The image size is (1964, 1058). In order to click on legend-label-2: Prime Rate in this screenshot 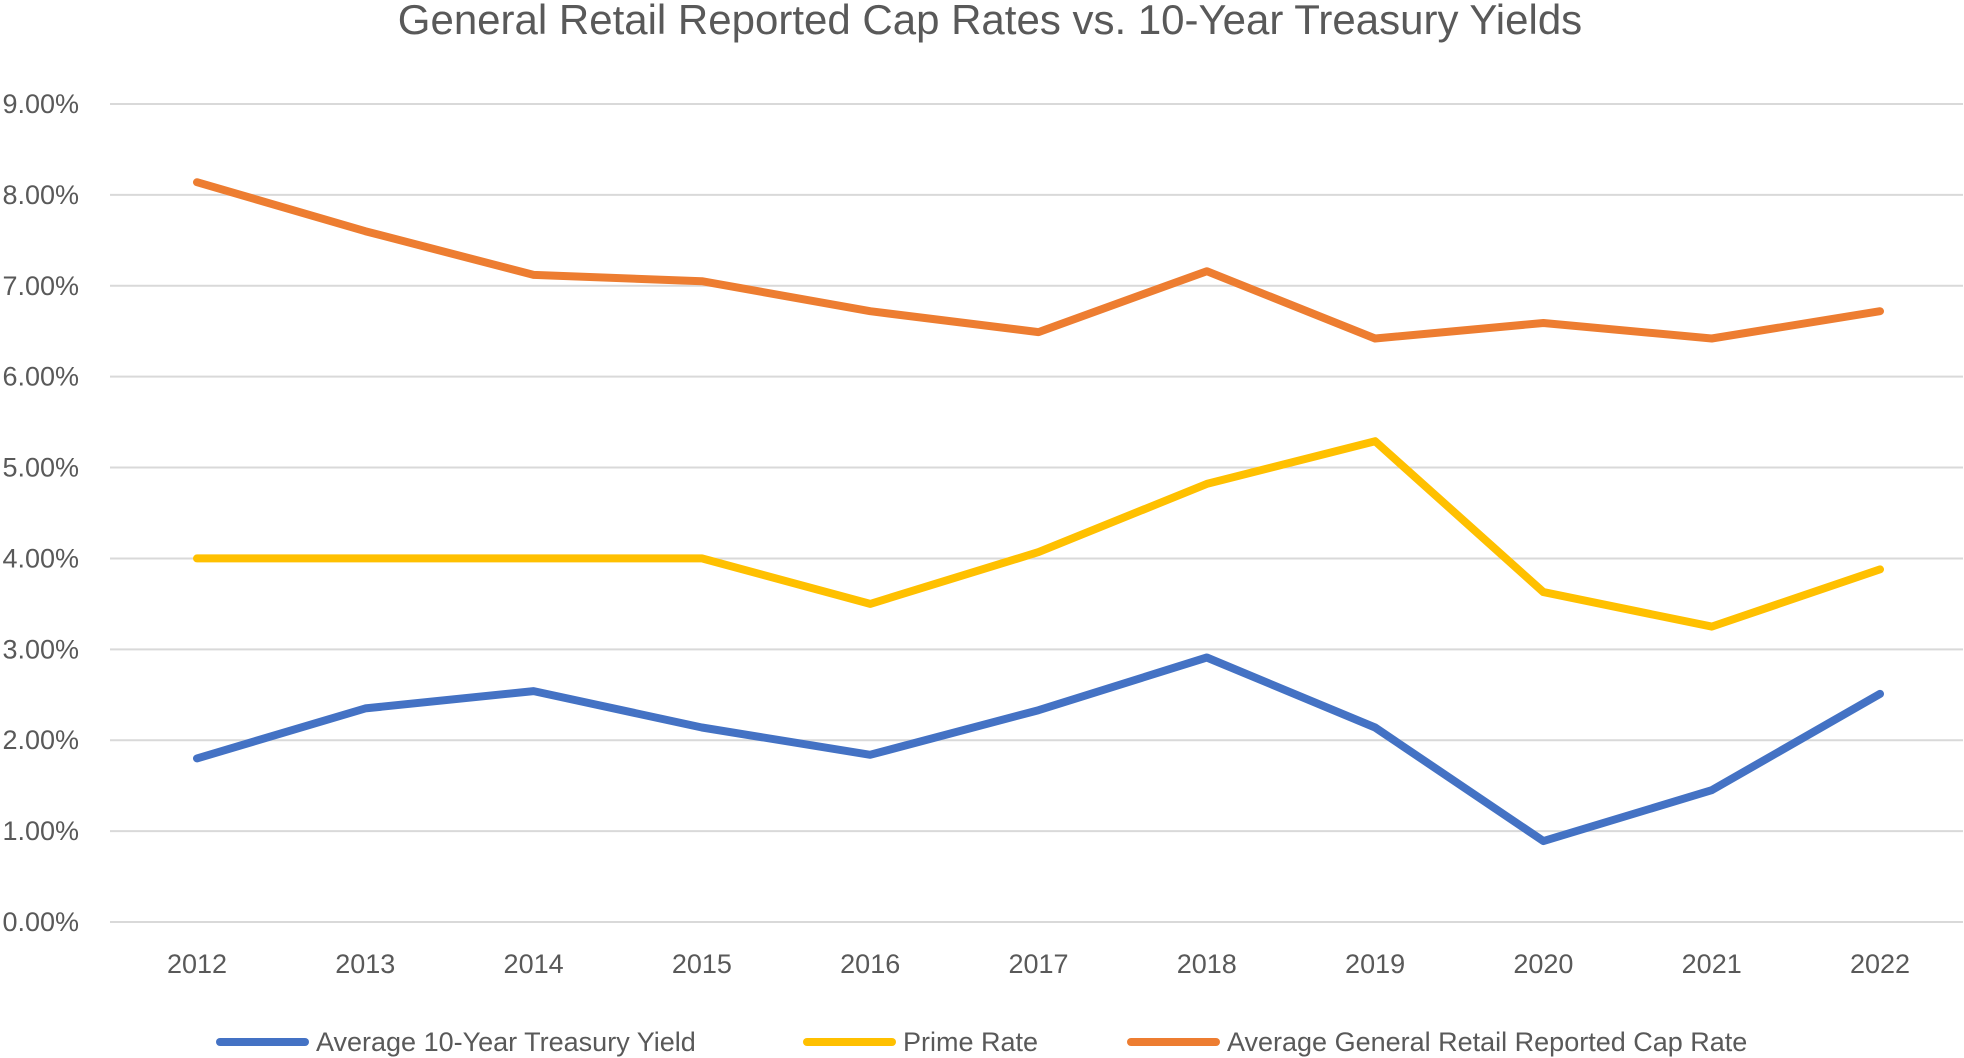, I will do `click(970, 1042)`.